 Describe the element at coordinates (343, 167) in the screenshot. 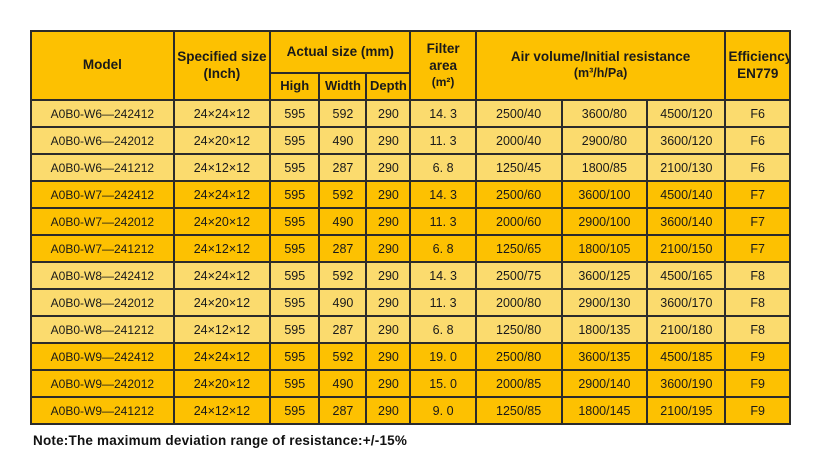

I see `cell-width: 287` at that location.